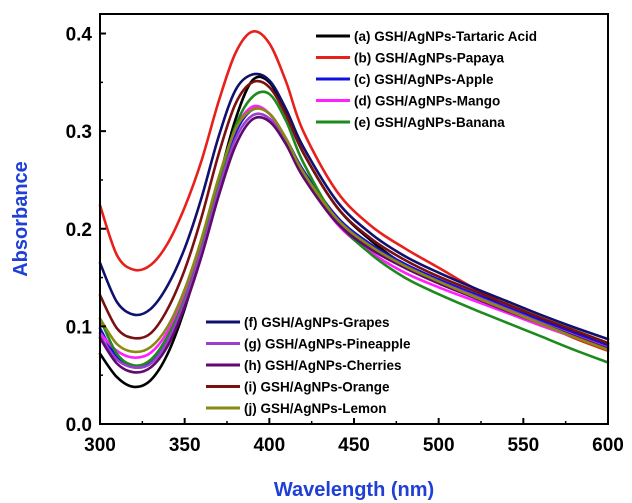 Image resolution: width=632 pixels, height=503 pixels. I want to click on legend-label: (d) GSH/AgNPs-Mango, so click(427, 101).